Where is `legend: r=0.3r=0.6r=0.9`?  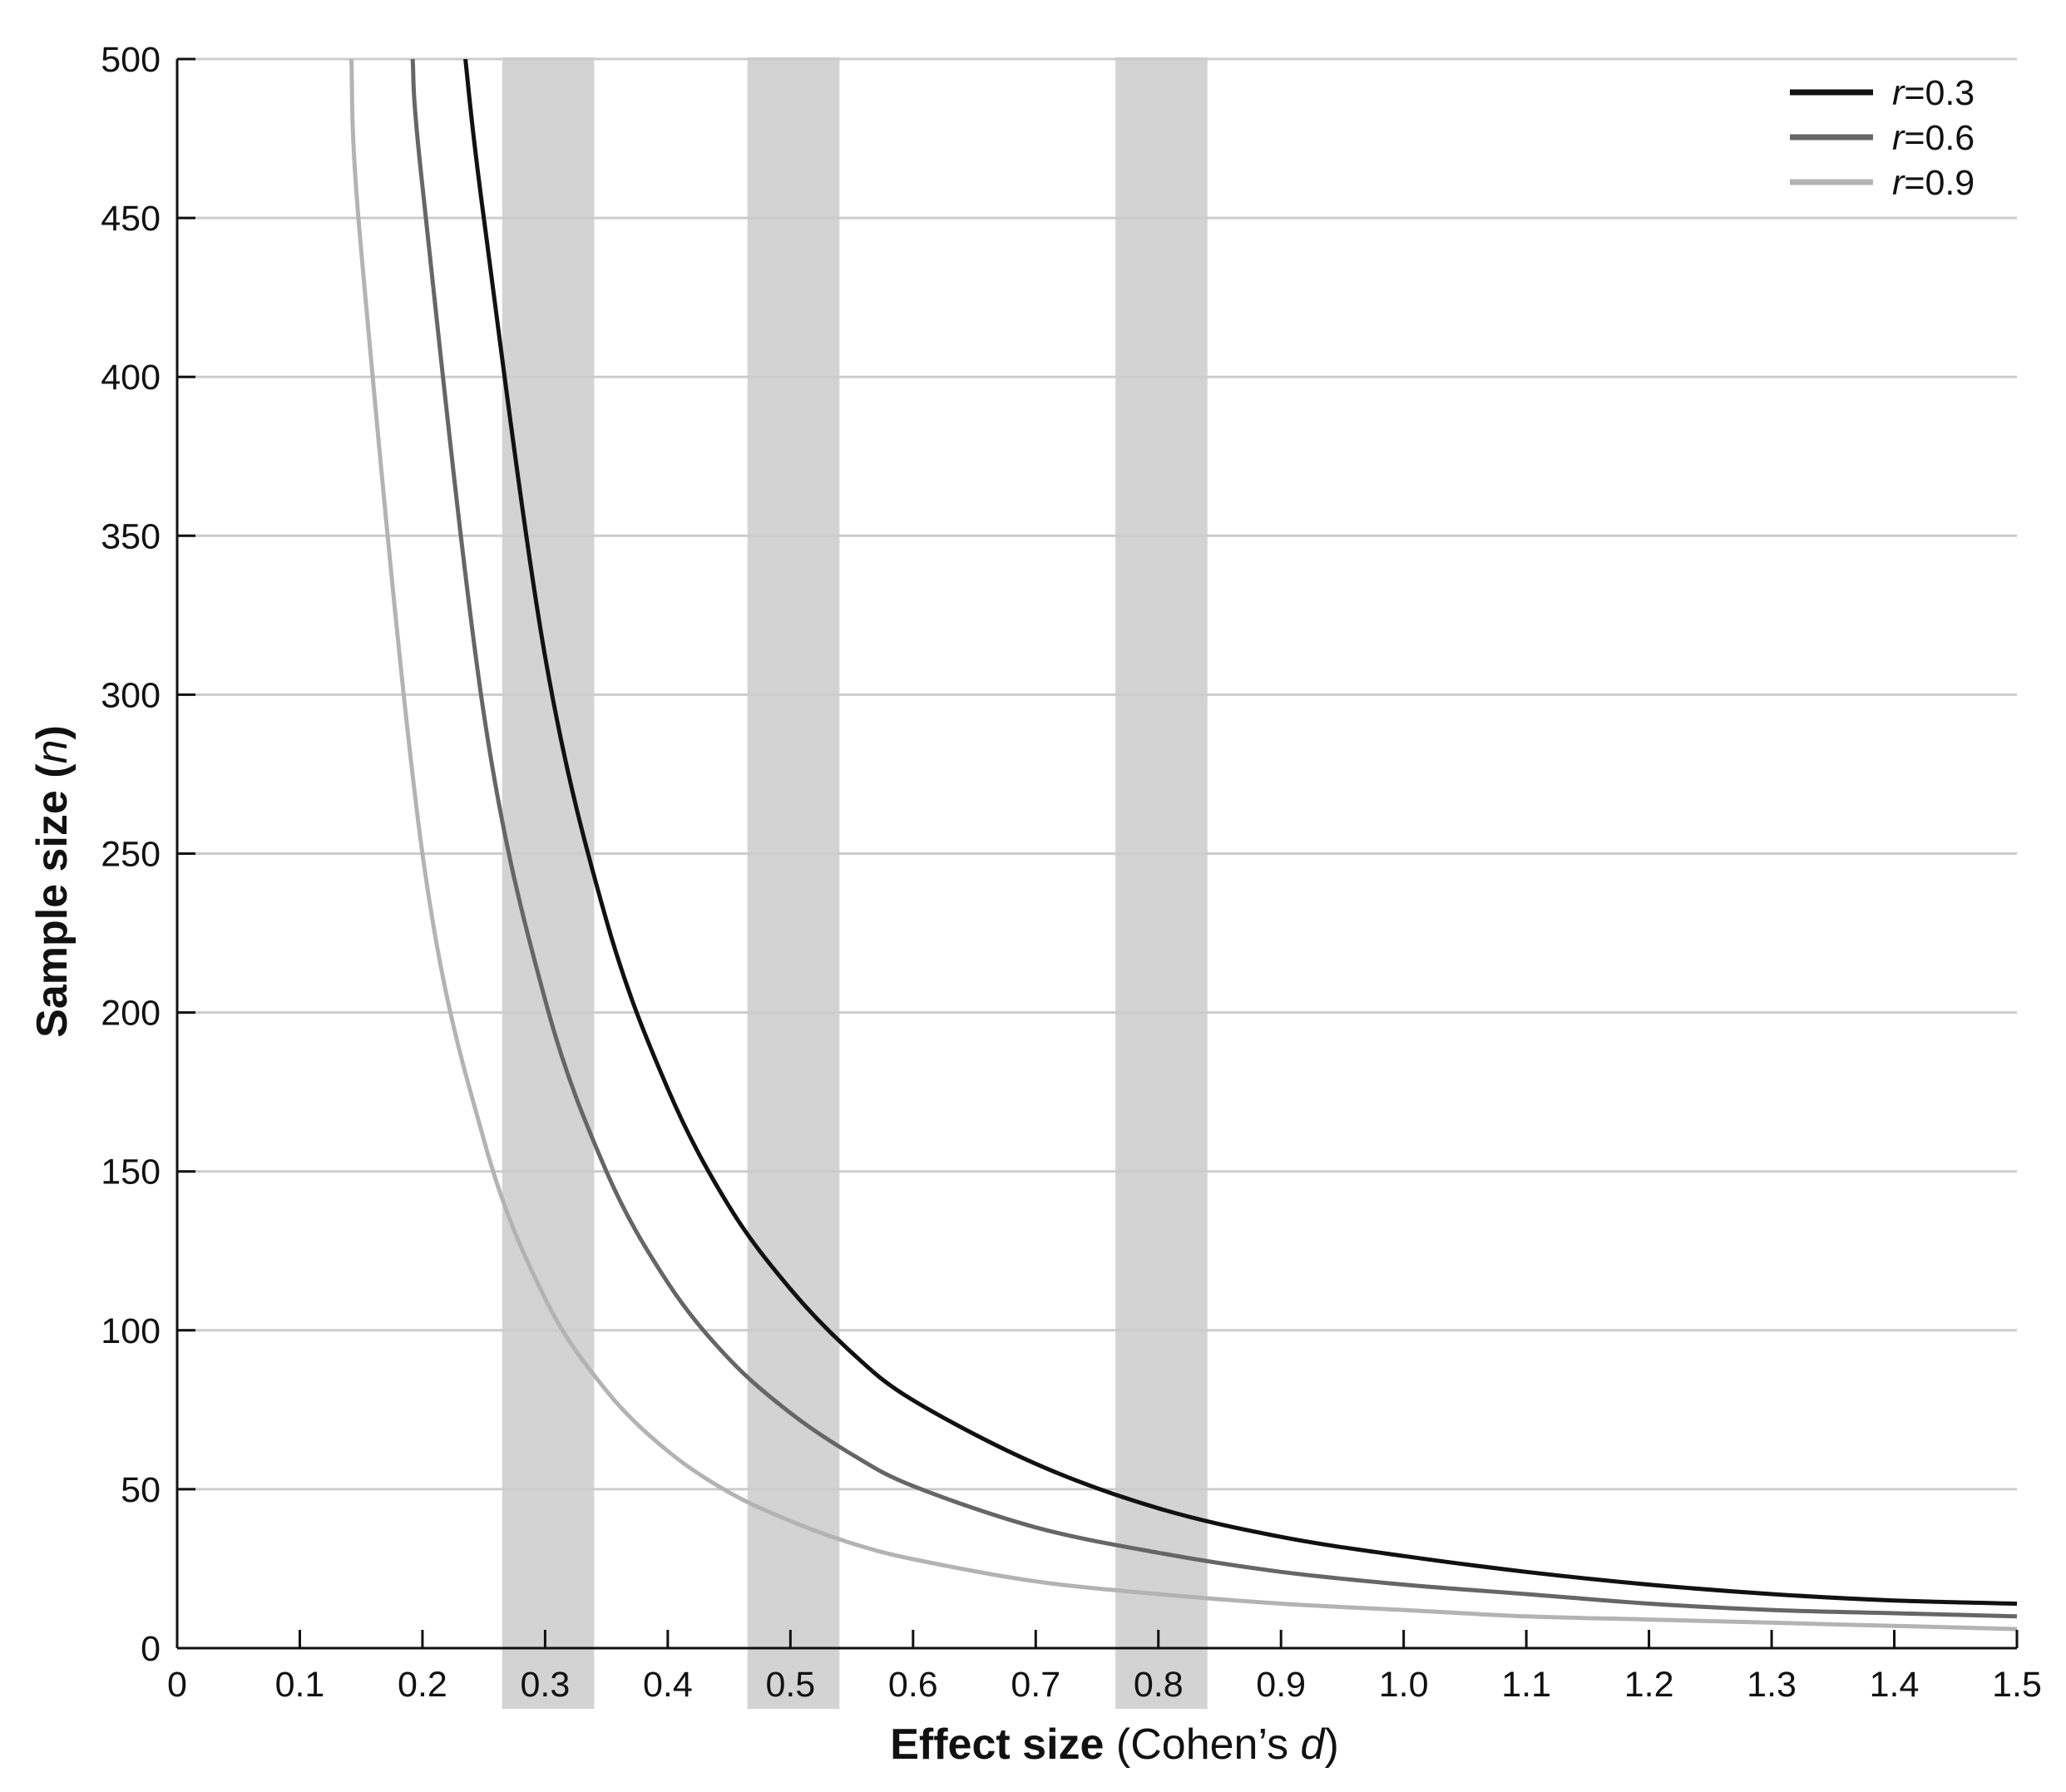
legend: r=0.3r=0.6r=0.9 is located at coordinates (1882, 138).